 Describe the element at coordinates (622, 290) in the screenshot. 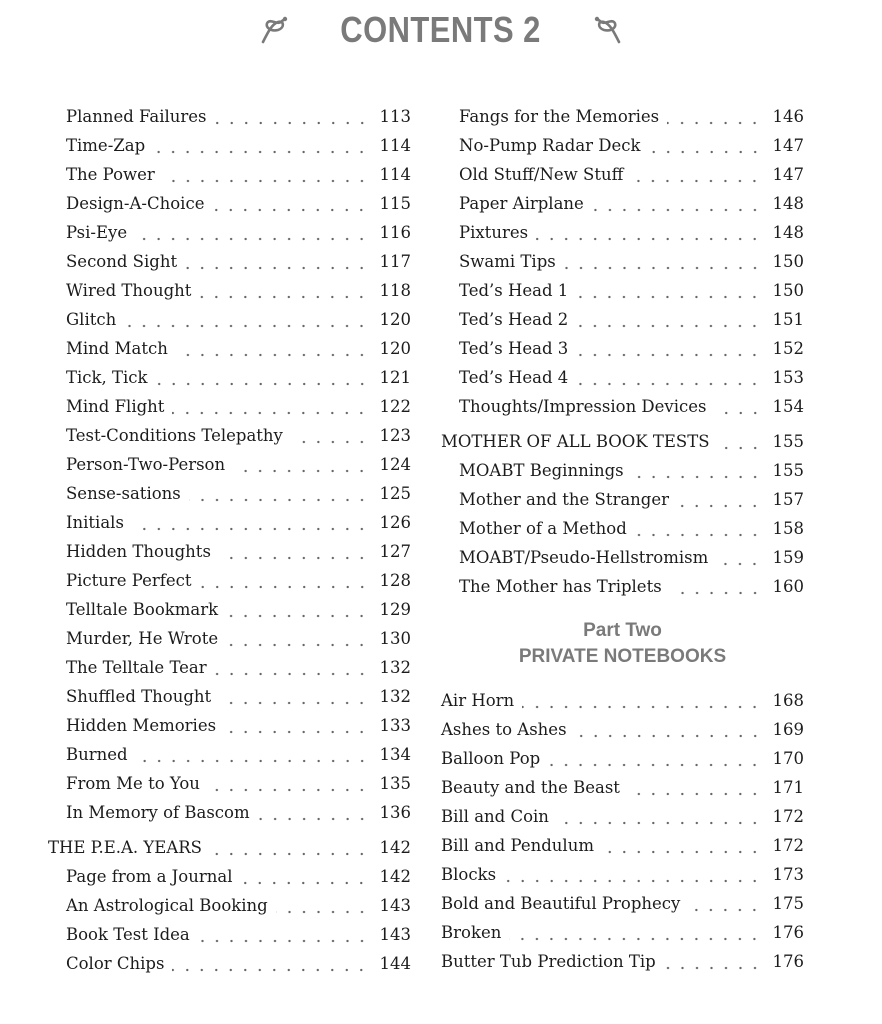

I see `toc-entry: Ted’s Head 1 150` at that location.